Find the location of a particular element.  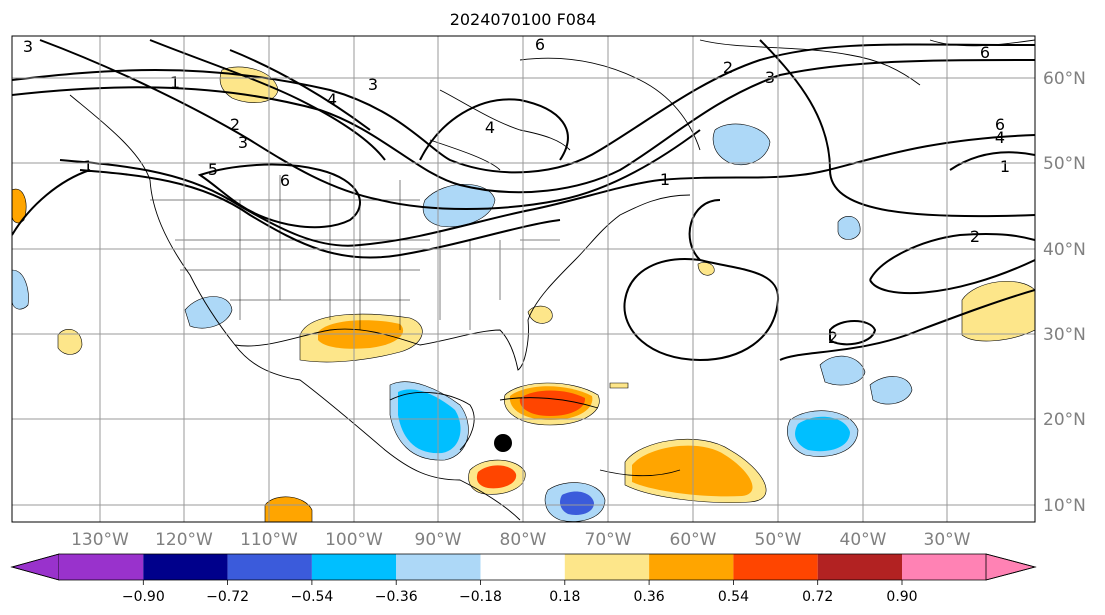

lon-label: 80°W is located at coordinates (523, 540).